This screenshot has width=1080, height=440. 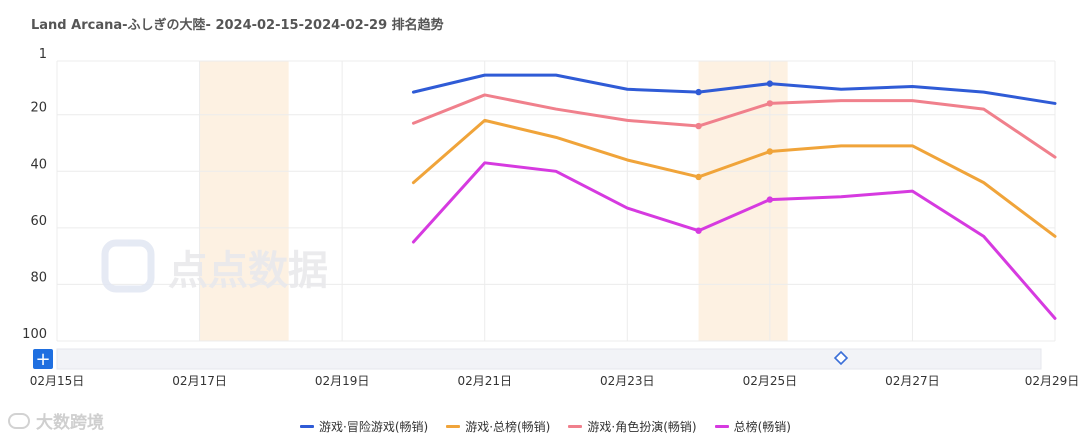 I want to click on watermark-logo-icon, so click(x=128, y=266).